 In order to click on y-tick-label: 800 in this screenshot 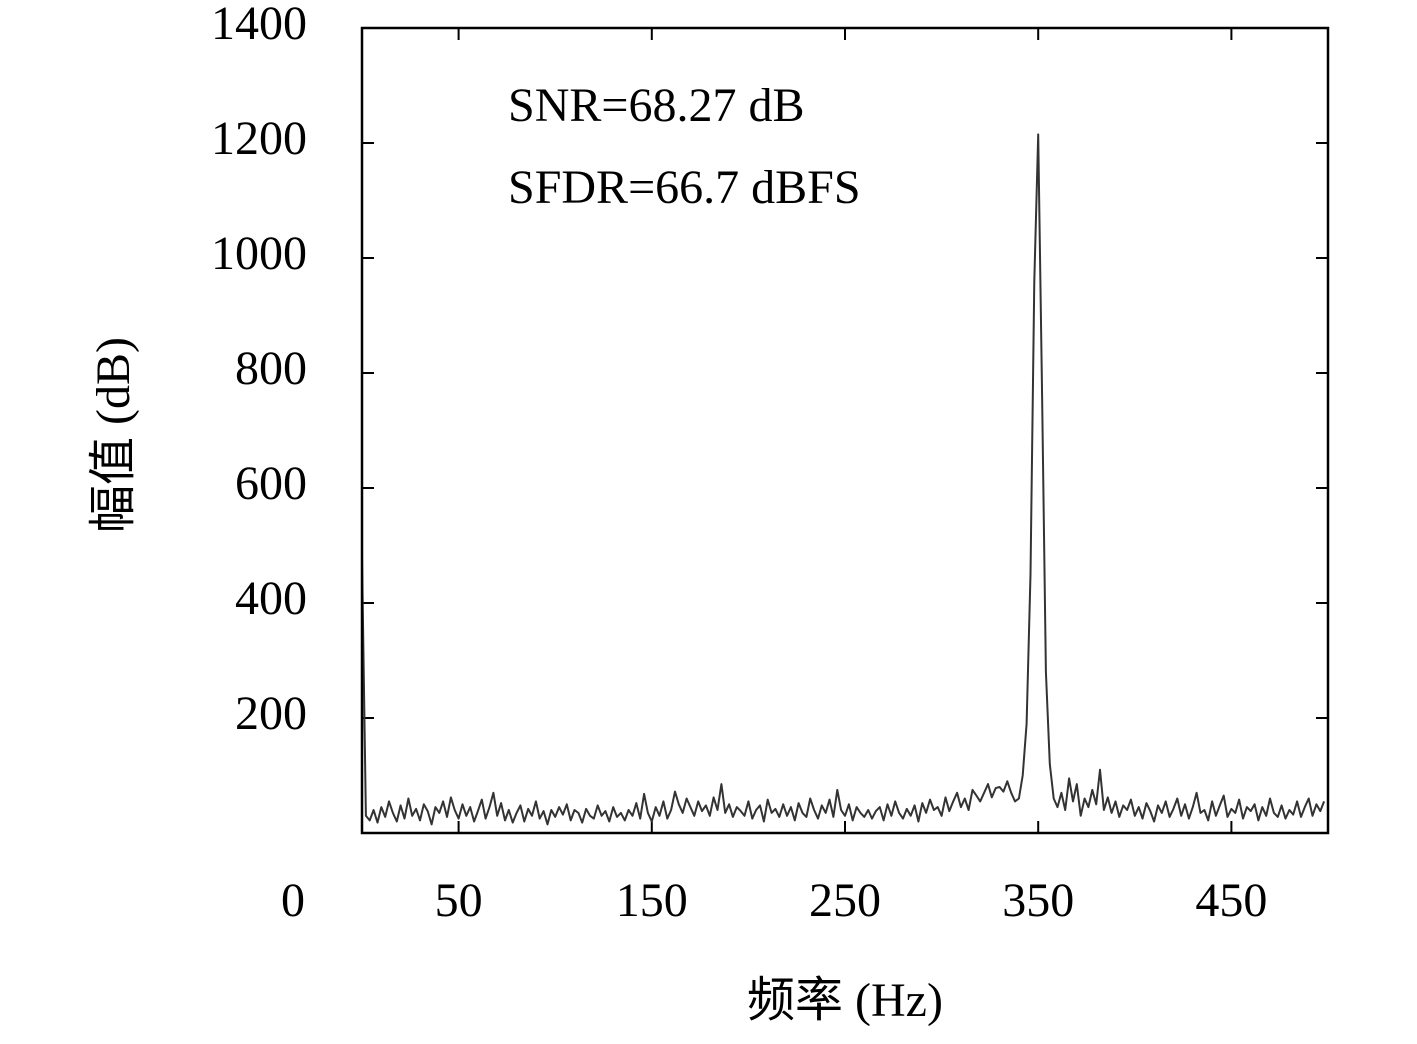, I will do `click(271, 368)`.